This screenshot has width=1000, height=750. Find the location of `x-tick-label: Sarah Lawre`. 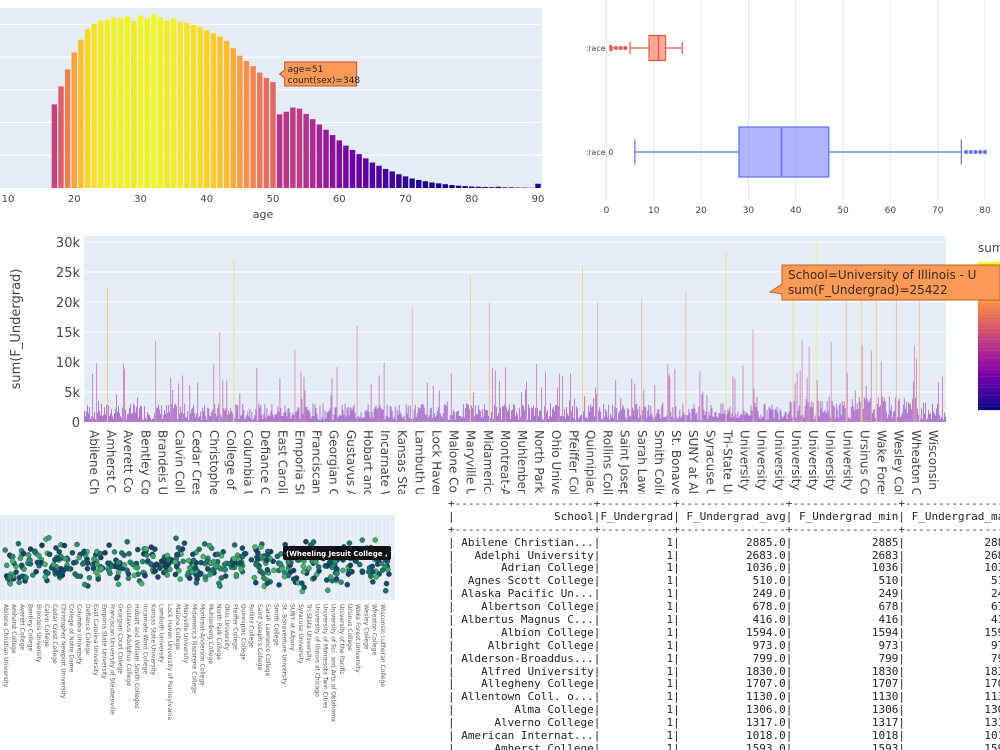

x-tick-label: Sarah Lawre is located at coordinates (642, 462).